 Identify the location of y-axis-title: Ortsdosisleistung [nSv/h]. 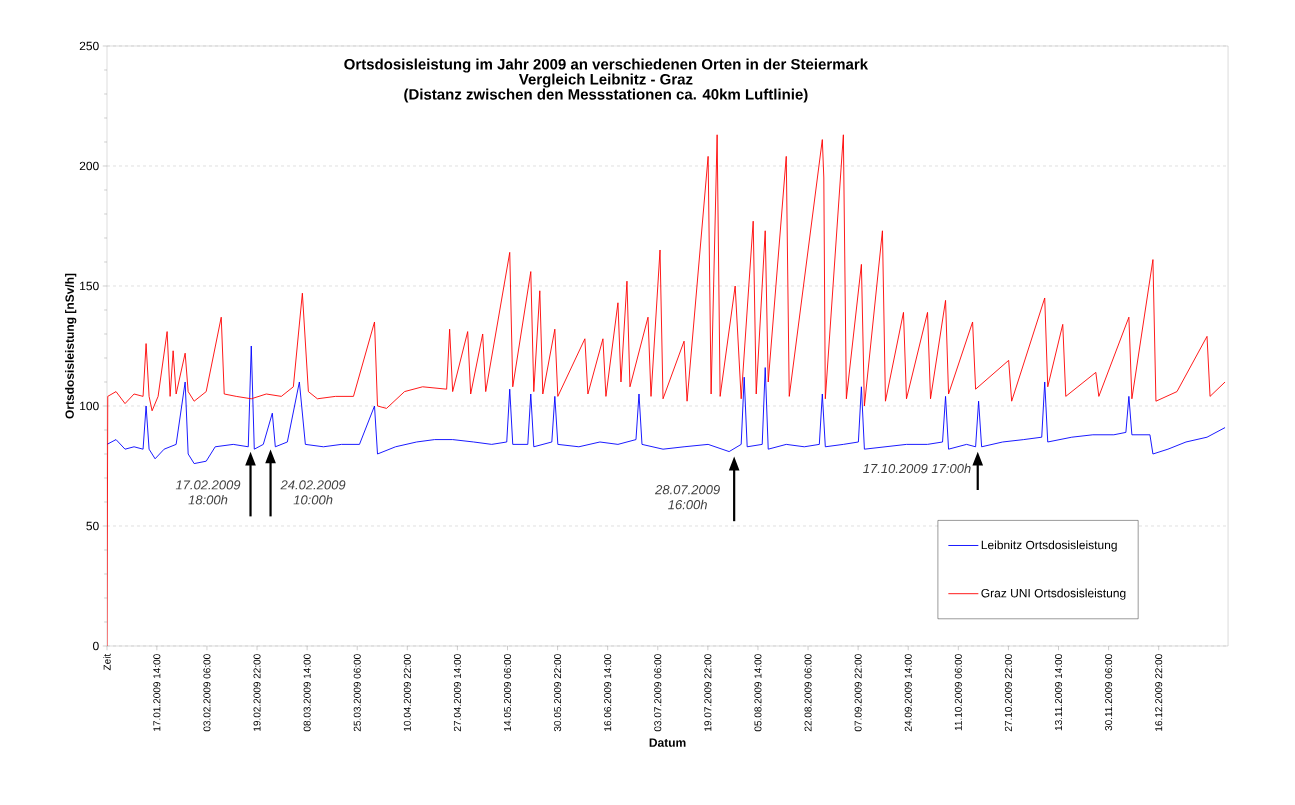
(71, 346).